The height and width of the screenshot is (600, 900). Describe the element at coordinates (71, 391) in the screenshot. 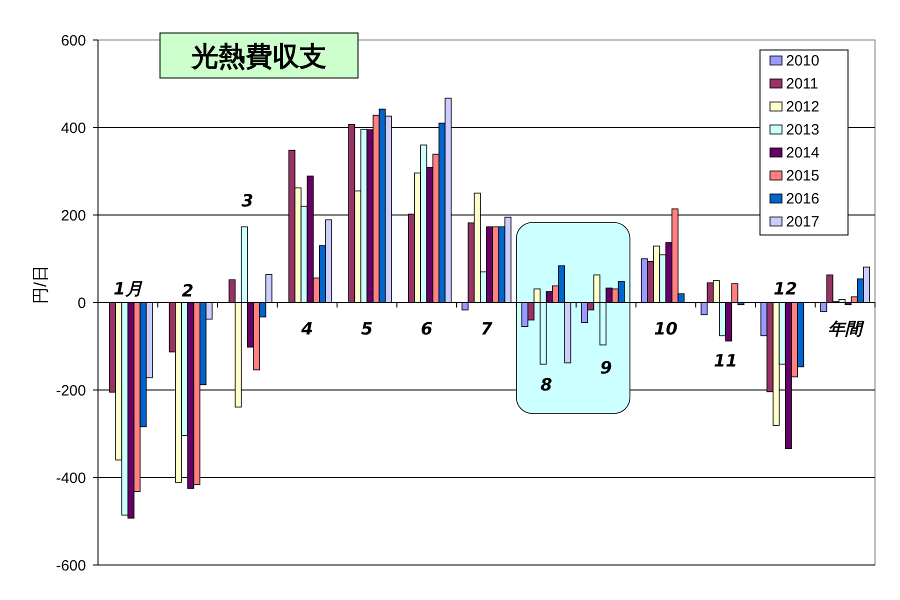

I see `y-tick-label: -200` at that location.